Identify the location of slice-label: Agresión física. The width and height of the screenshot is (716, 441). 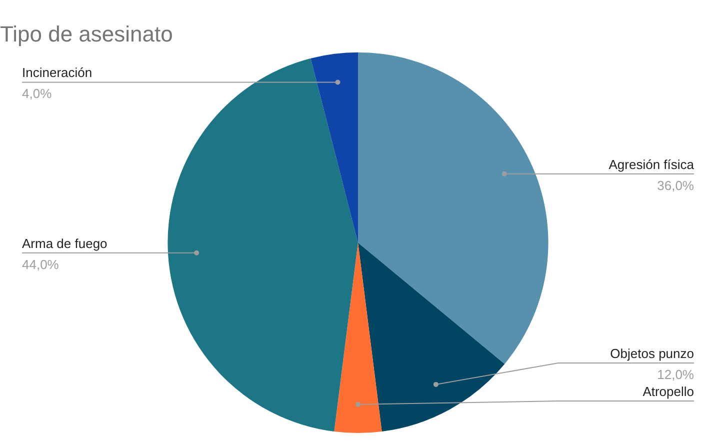
(651, 164).